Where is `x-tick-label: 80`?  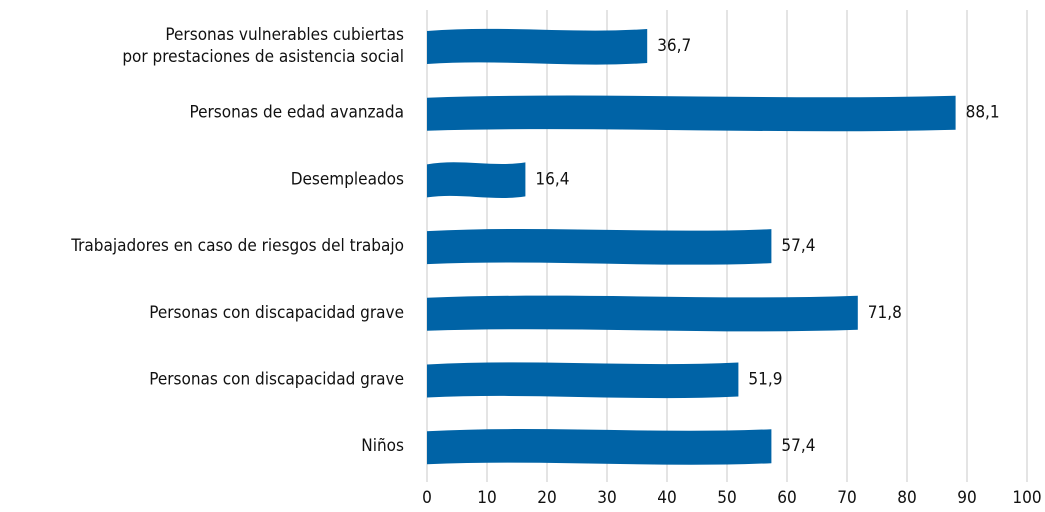
x-tick-label: 80 is located at coordinates (906, 498).